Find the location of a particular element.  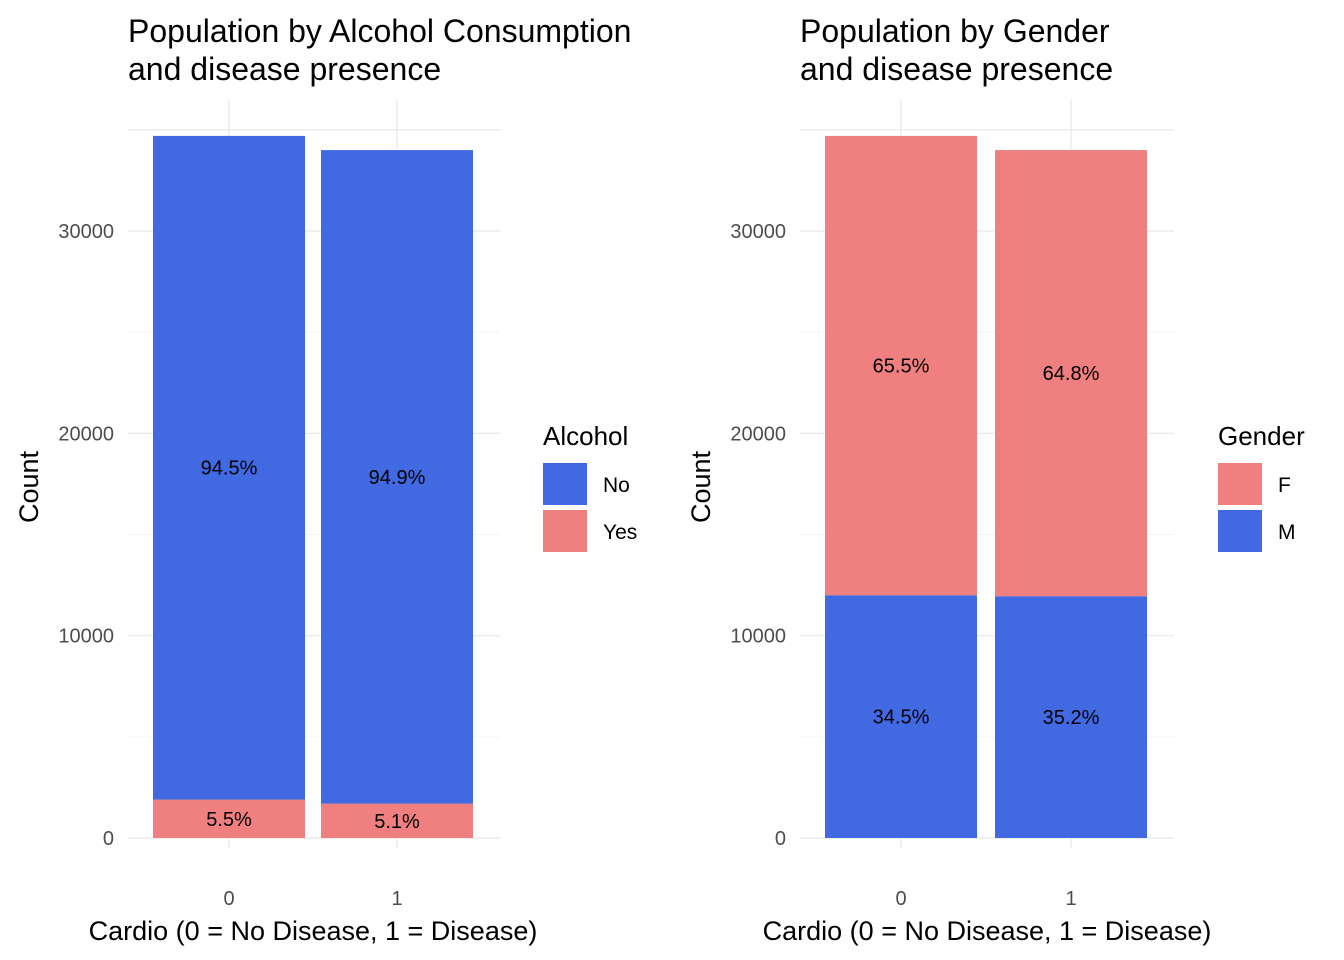

bar-data-label: 94.5% is located at coordinates (229, 469).